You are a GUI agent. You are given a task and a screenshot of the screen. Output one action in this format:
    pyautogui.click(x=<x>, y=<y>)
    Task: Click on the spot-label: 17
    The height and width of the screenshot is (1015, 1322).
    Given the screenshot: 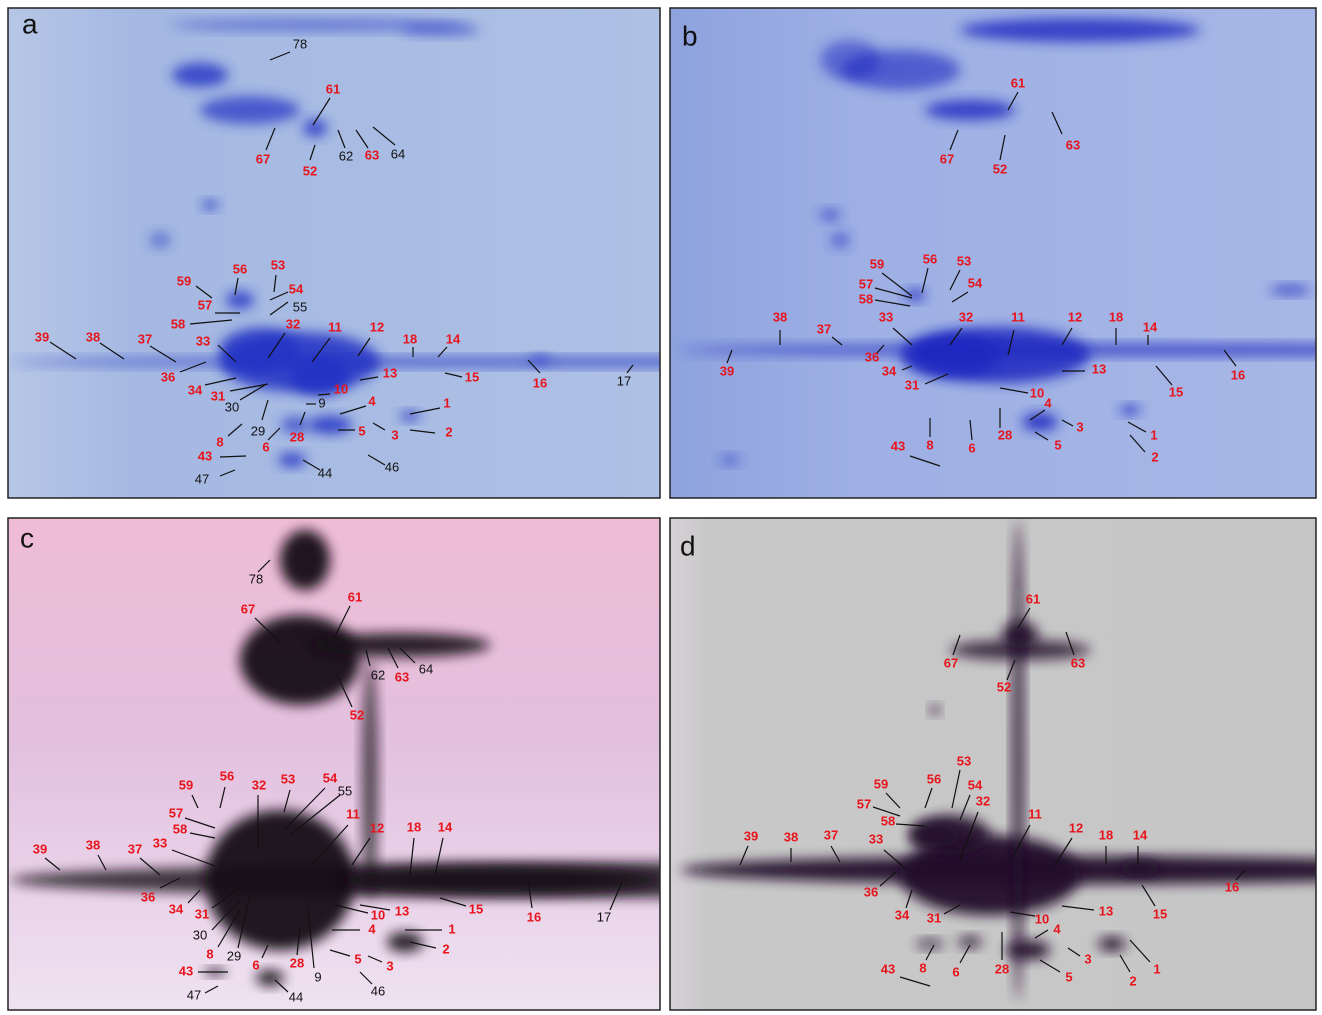 What is the action you would take?
    pyautogui.click(x=604, y=916)
    